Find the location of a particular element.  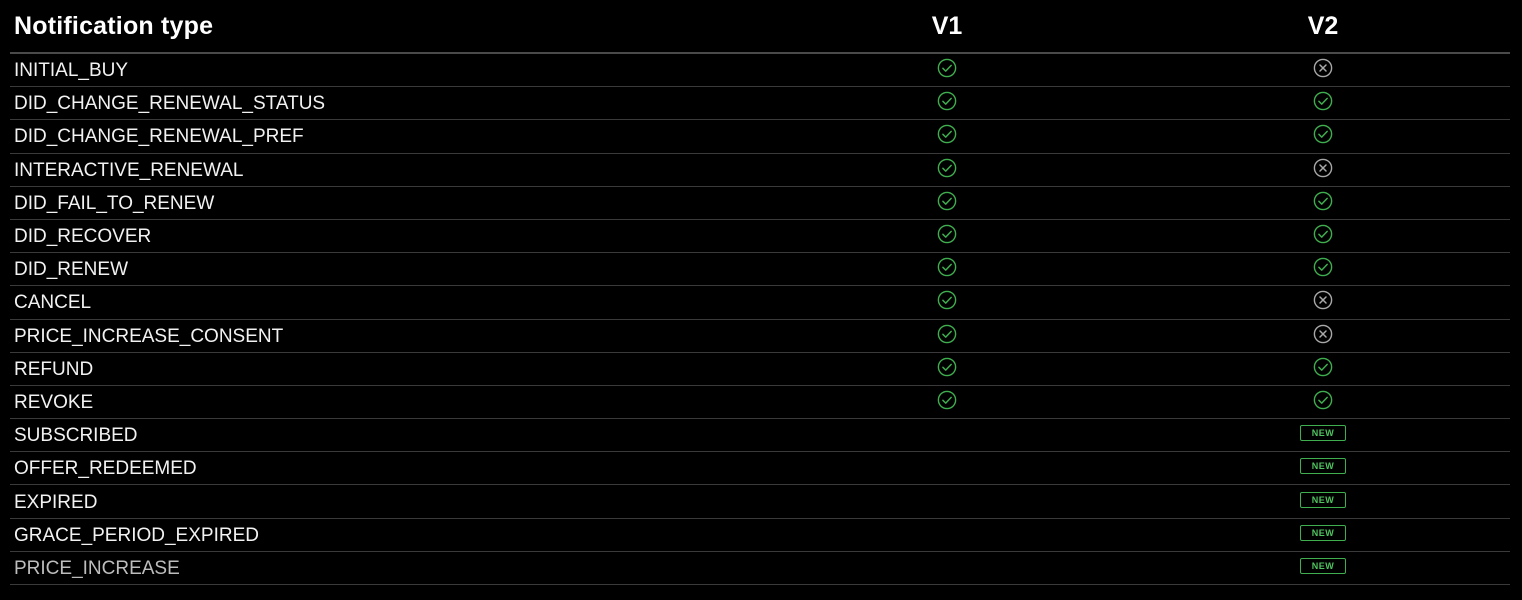

table-row: GRACE_PERIOD_EXPIRED NEW is located at coordinates (760, 535).